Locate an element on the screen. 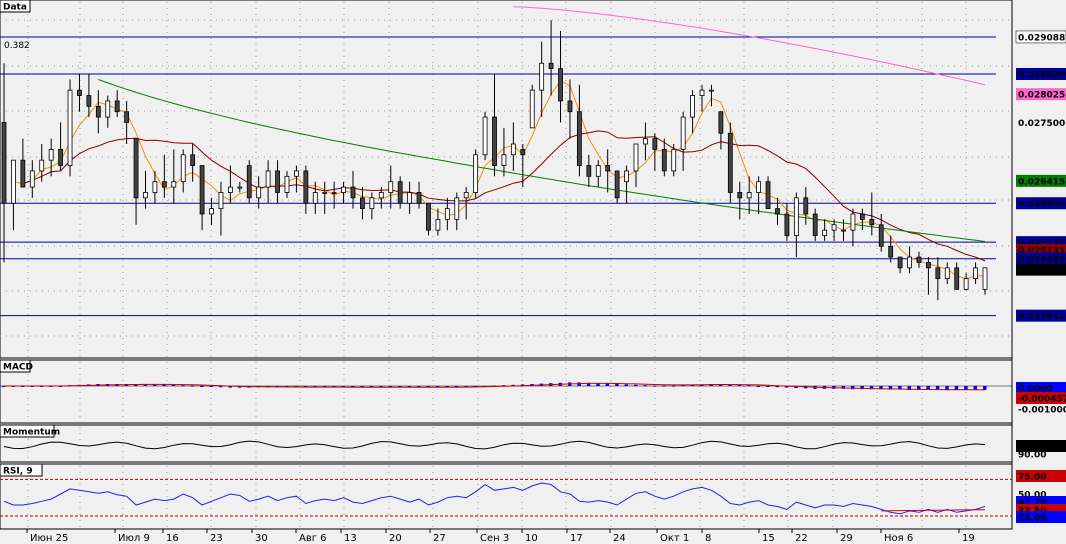 Image resolution: width=1066 pixels, height=544 pixels. macd-tag-bg is located at coordinates (1041, 388).